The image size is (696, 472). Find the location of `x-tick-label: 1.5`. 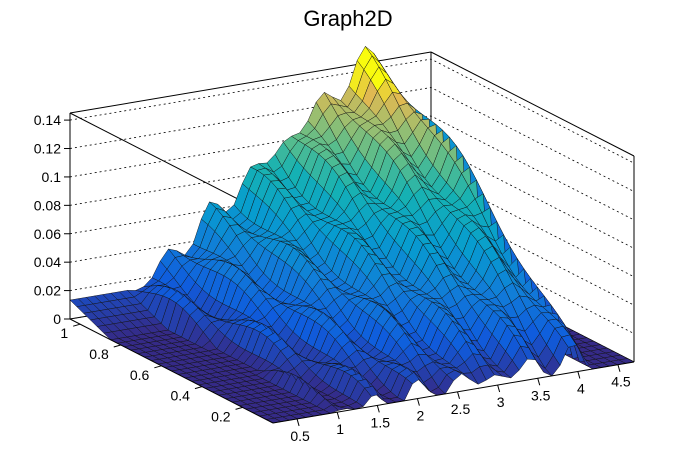

x-tick-label: 1.5 is located at coordinates (381, 422).